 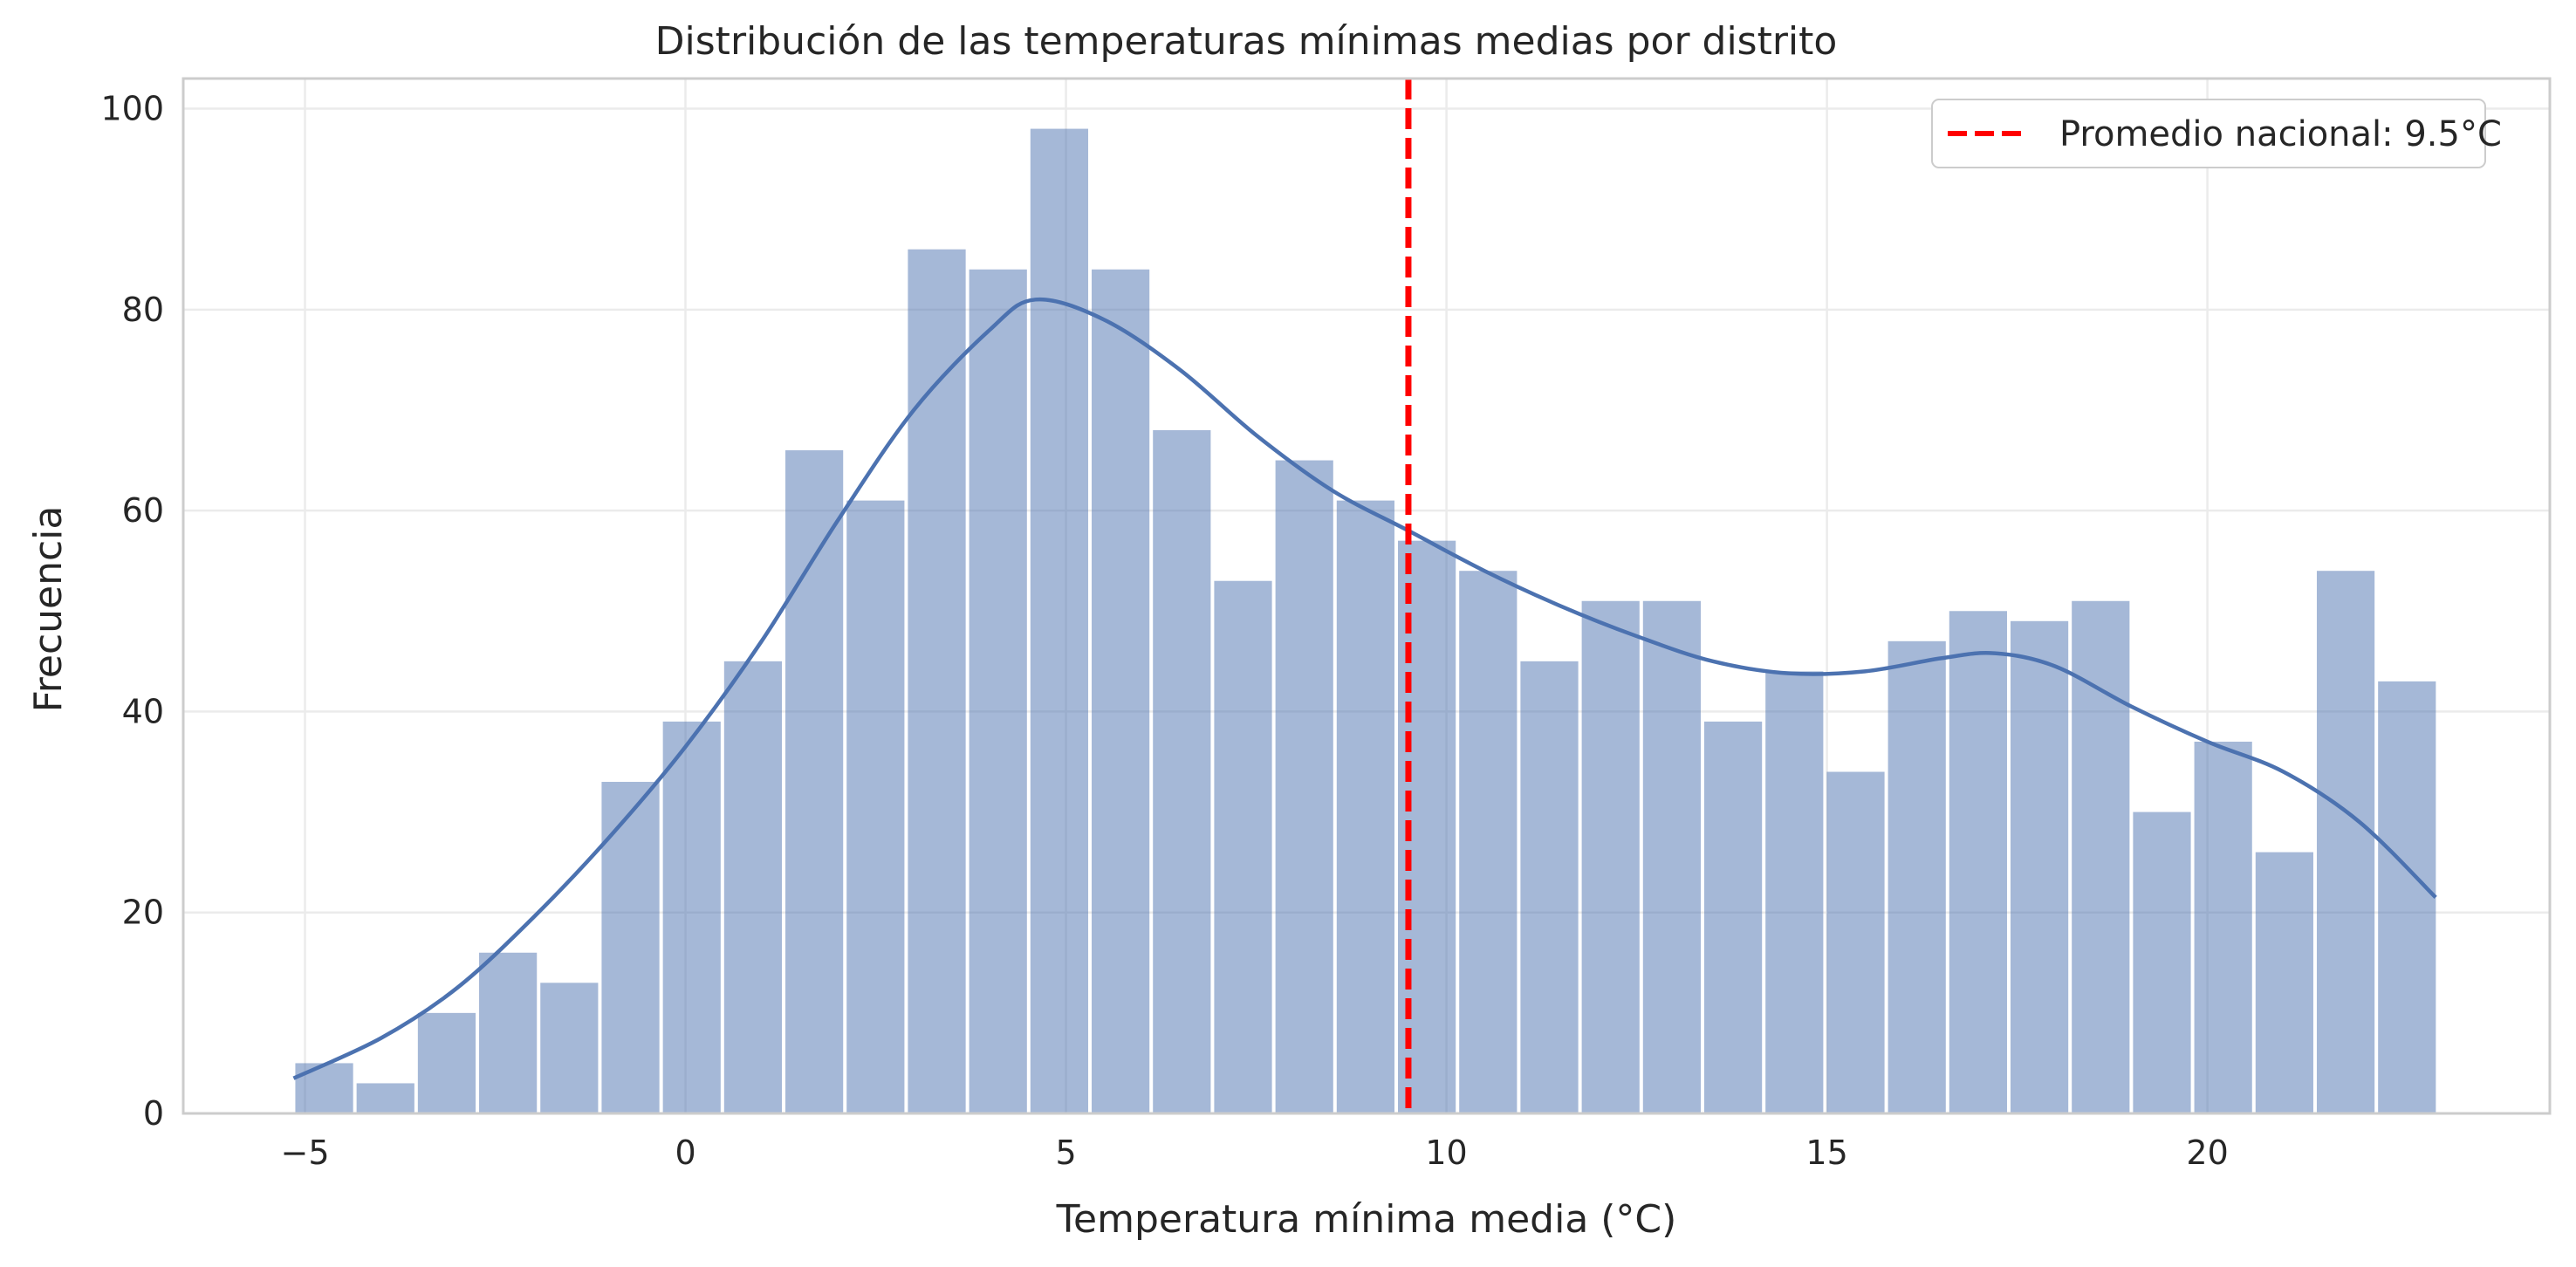 What do you see at coordinates (143, 510) in the screenshot?
I see `y-tick-label: 60` at bounding box center [143, 510].